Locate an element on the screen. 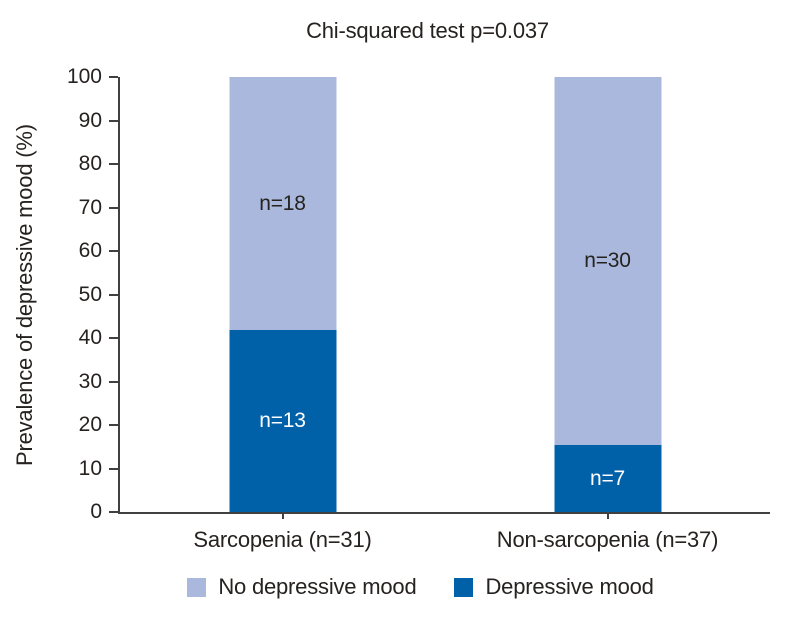  bar-segment-count-label: n=7 is located at coordinates (607, 478).